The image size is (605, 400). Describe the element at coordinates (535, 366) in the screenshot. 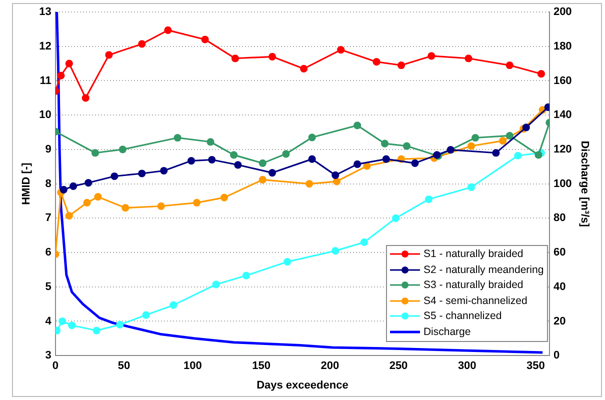

I see `x-tick-label: 350` at that location.